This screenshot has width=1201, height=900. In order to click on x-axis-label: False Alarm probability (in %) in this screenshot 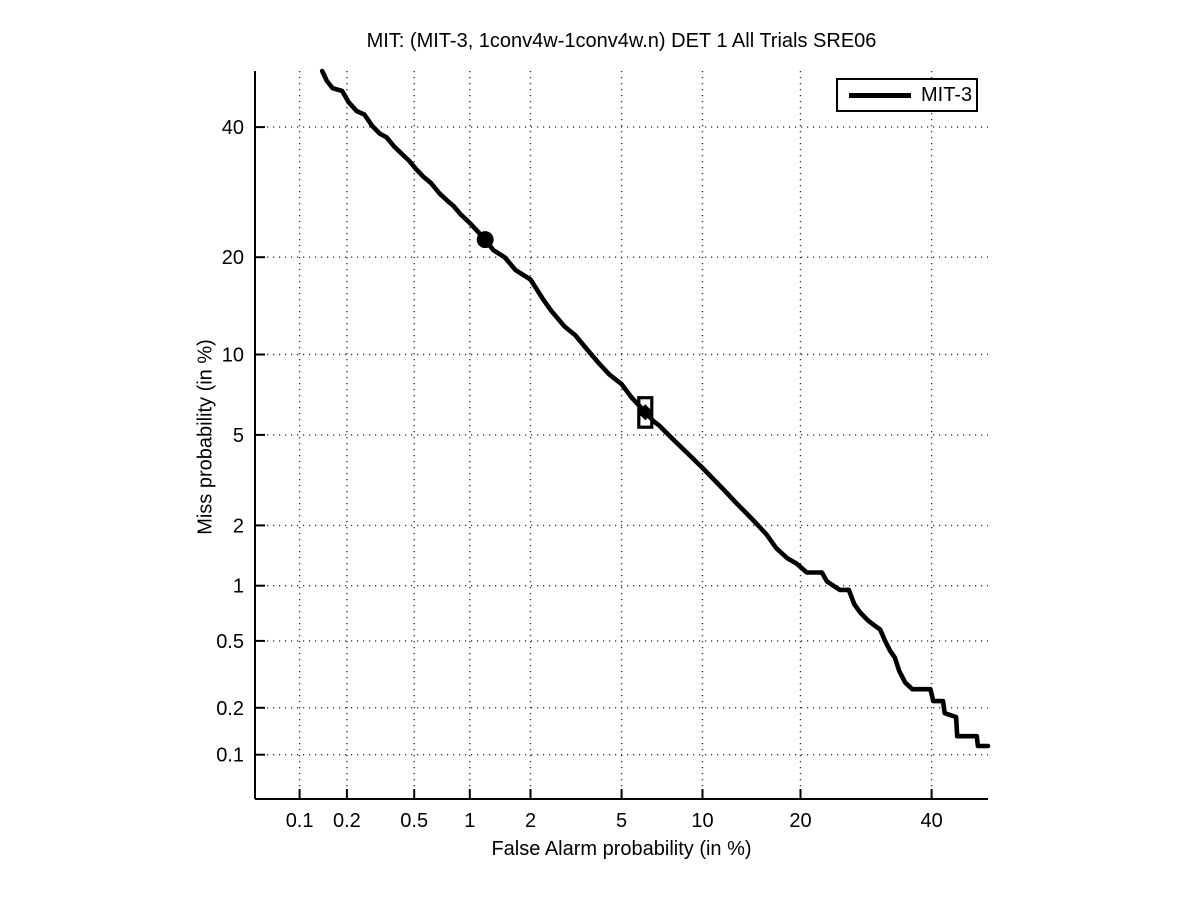, I will do `click(621, 849)`.